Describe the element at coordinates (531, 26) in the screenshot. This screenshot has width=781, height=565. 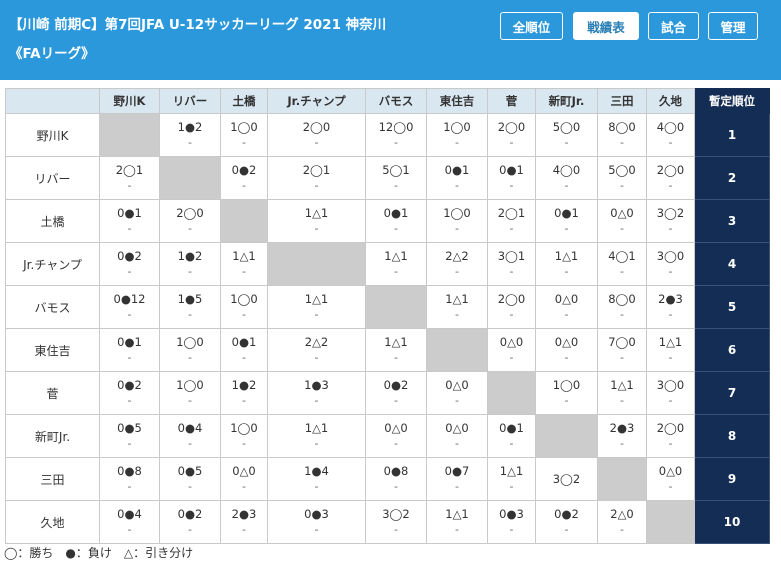
I see `all-rankings-button: 全順位` at that location.